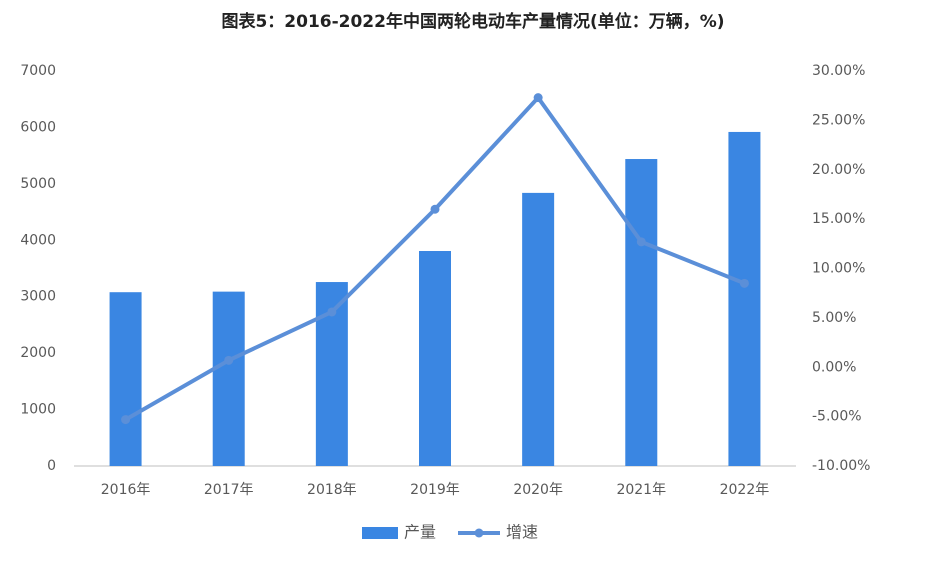  Describe the element at coordinates (834, 367) in the screenshot. I see `y2-tick-label: 0.00%` at that location.